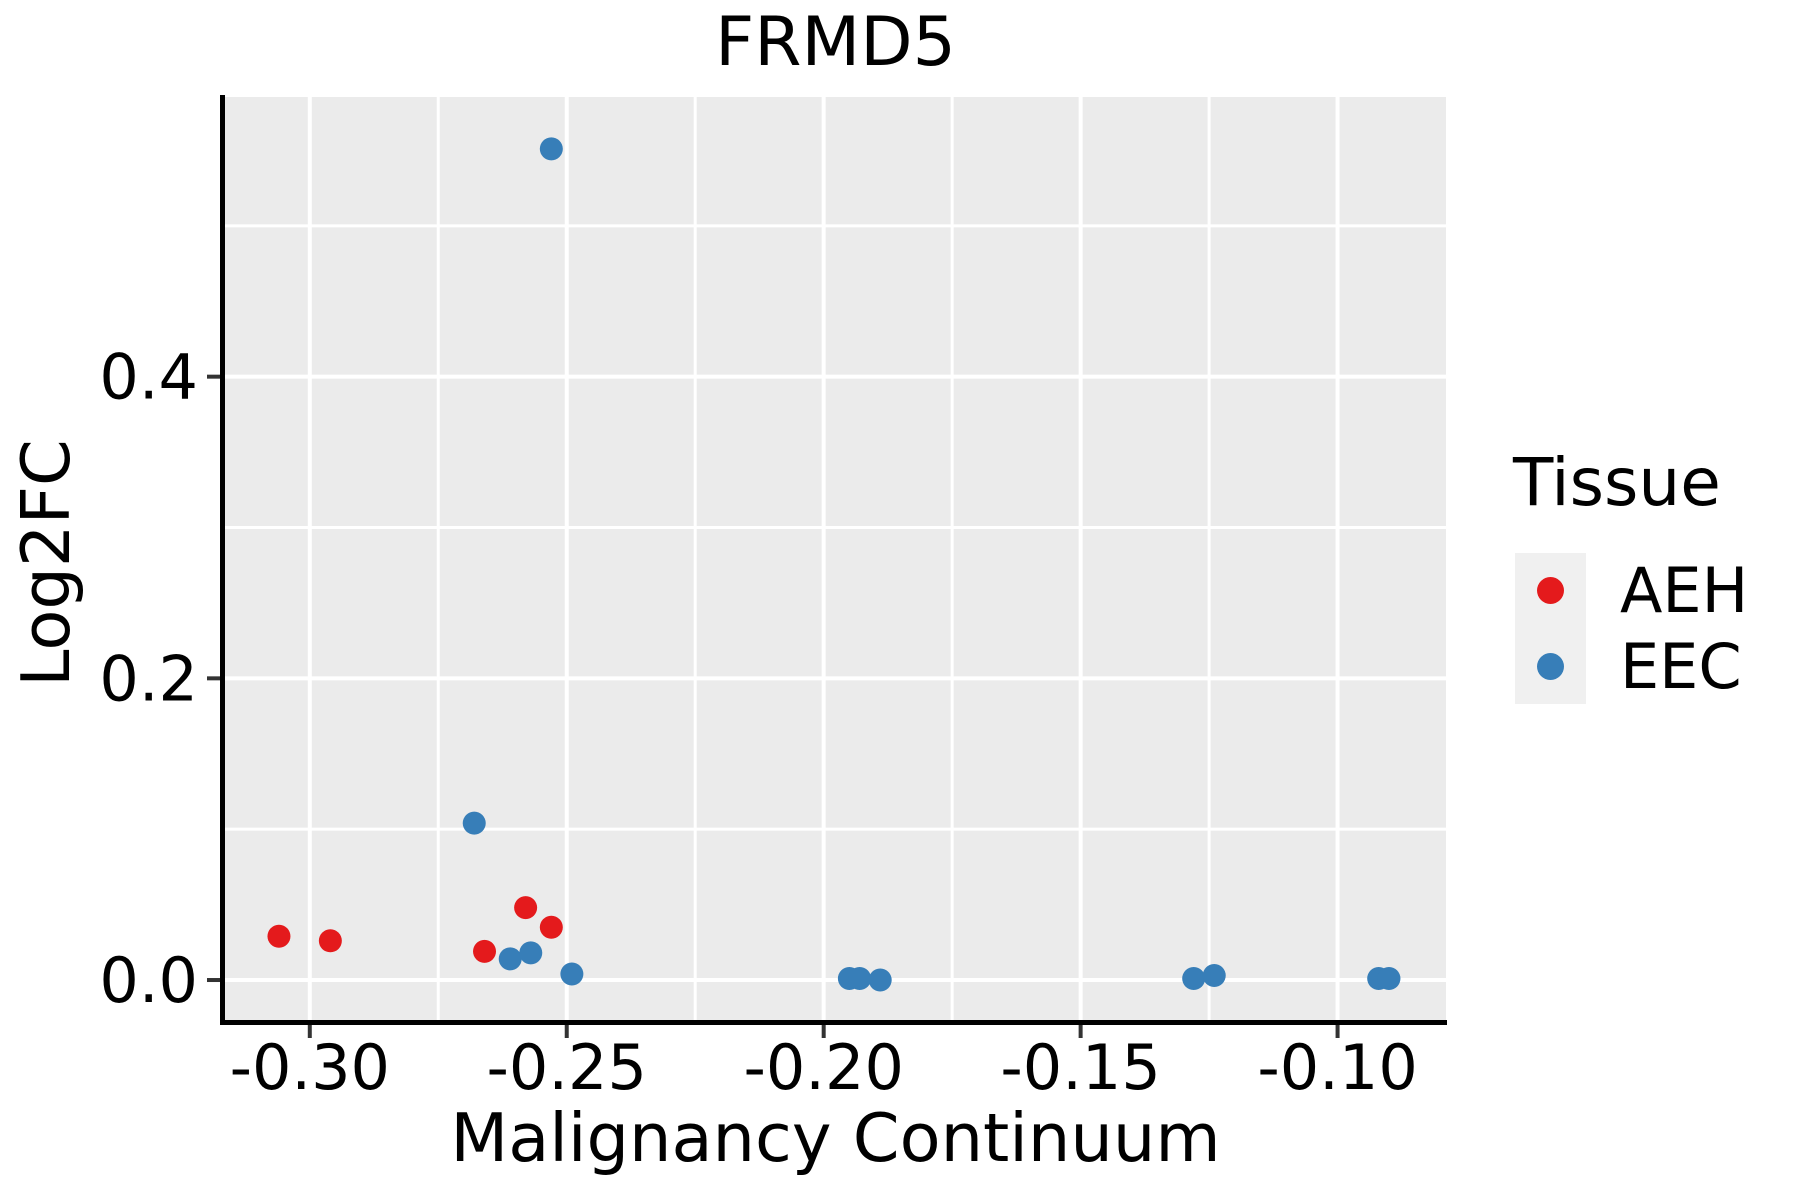 This screenshot has height=1200, width=1800. What do you see at coordinates (1337, 1067) in the screenshot?
I see `x-tick-label: -0.10` at bounding box center [1337, 1067].